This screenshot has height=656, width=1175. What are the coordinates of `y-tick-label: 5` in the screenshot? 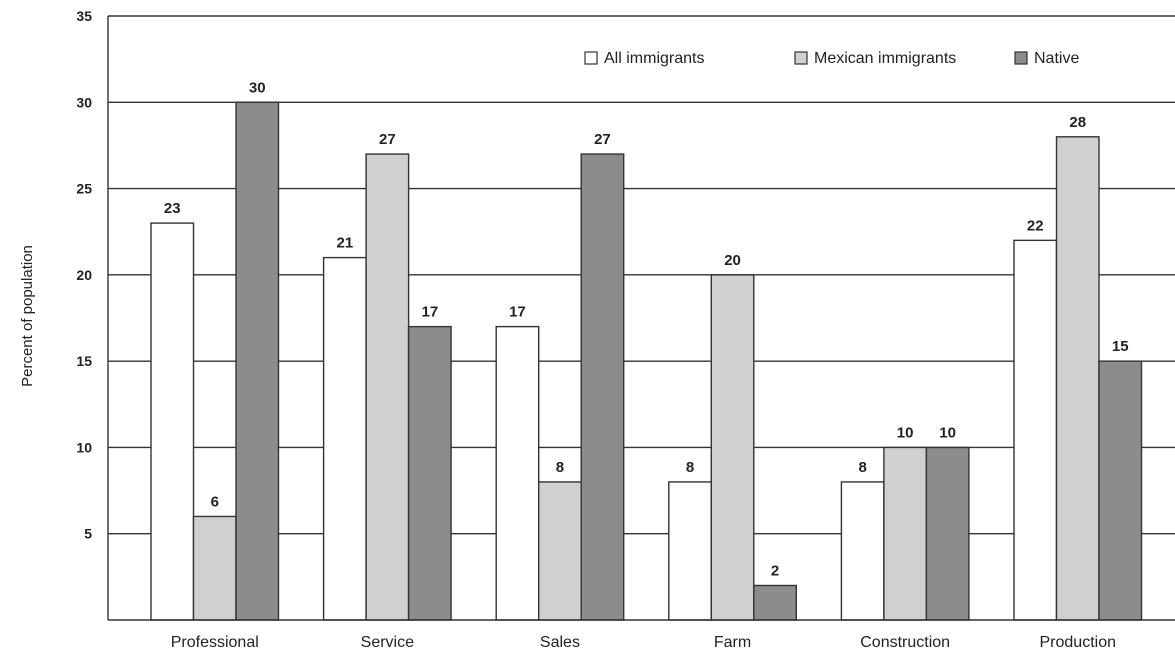 It's located at (88, 534).